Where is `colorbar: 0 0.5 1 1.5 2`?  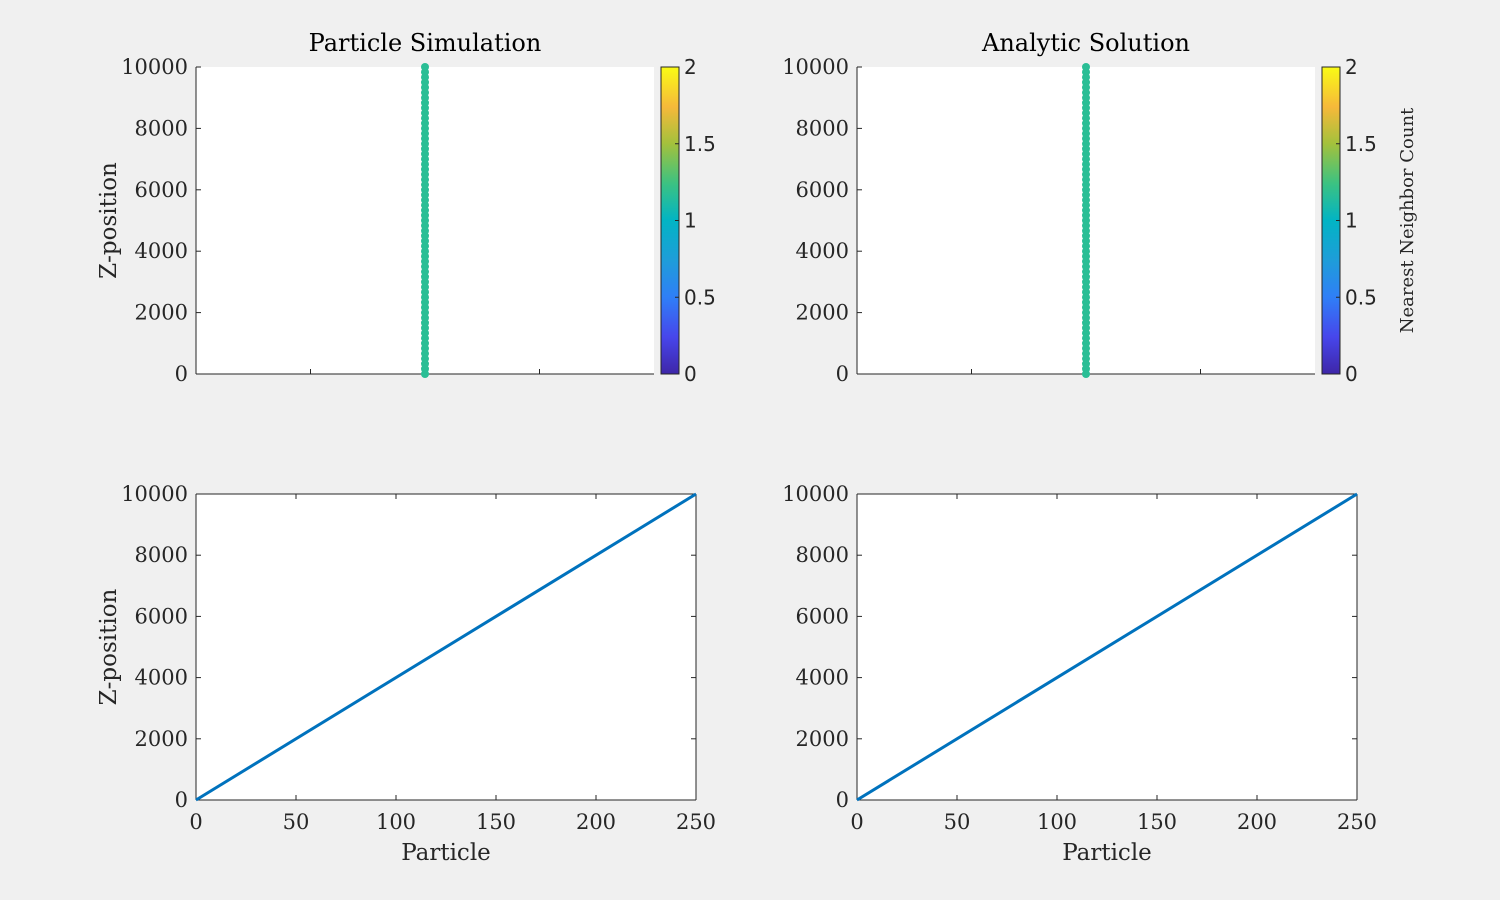
colorbar: 0 0.5 1 1.5 2 is located at coordinates (688, 220).